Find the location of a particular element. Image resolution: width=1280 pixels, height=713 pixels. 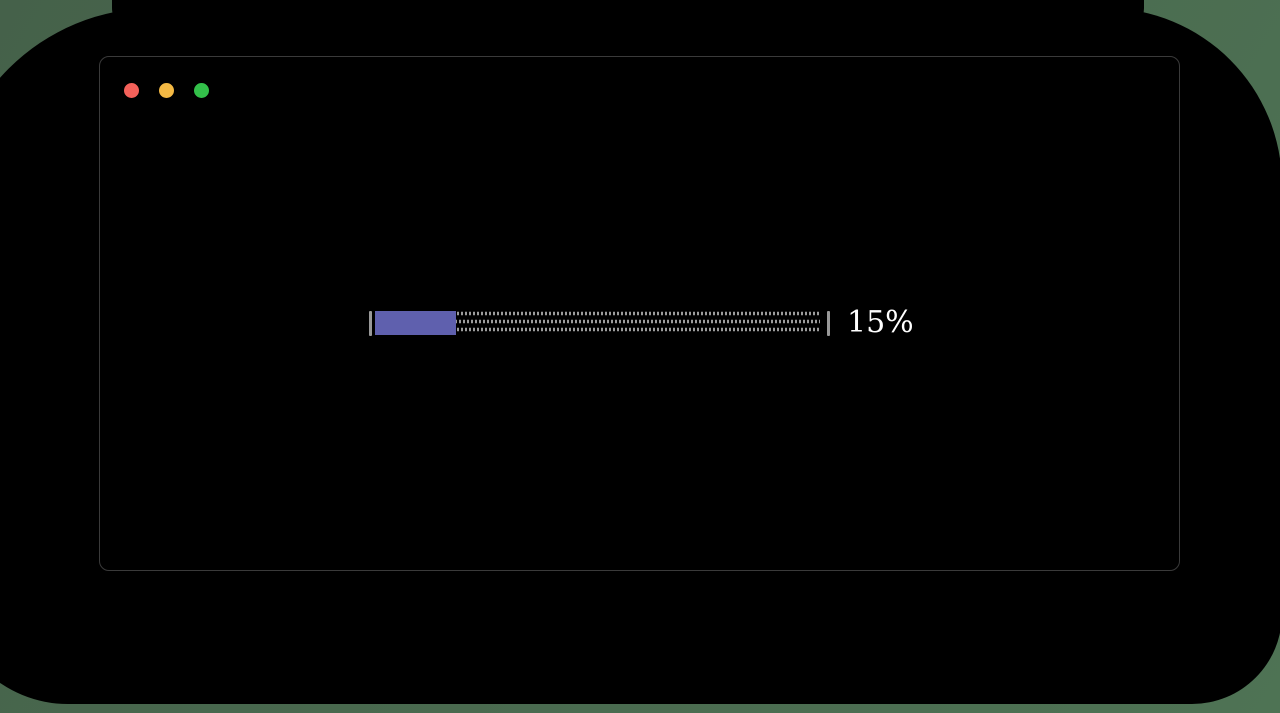

progress-fill is located at coordinates (415, 323).